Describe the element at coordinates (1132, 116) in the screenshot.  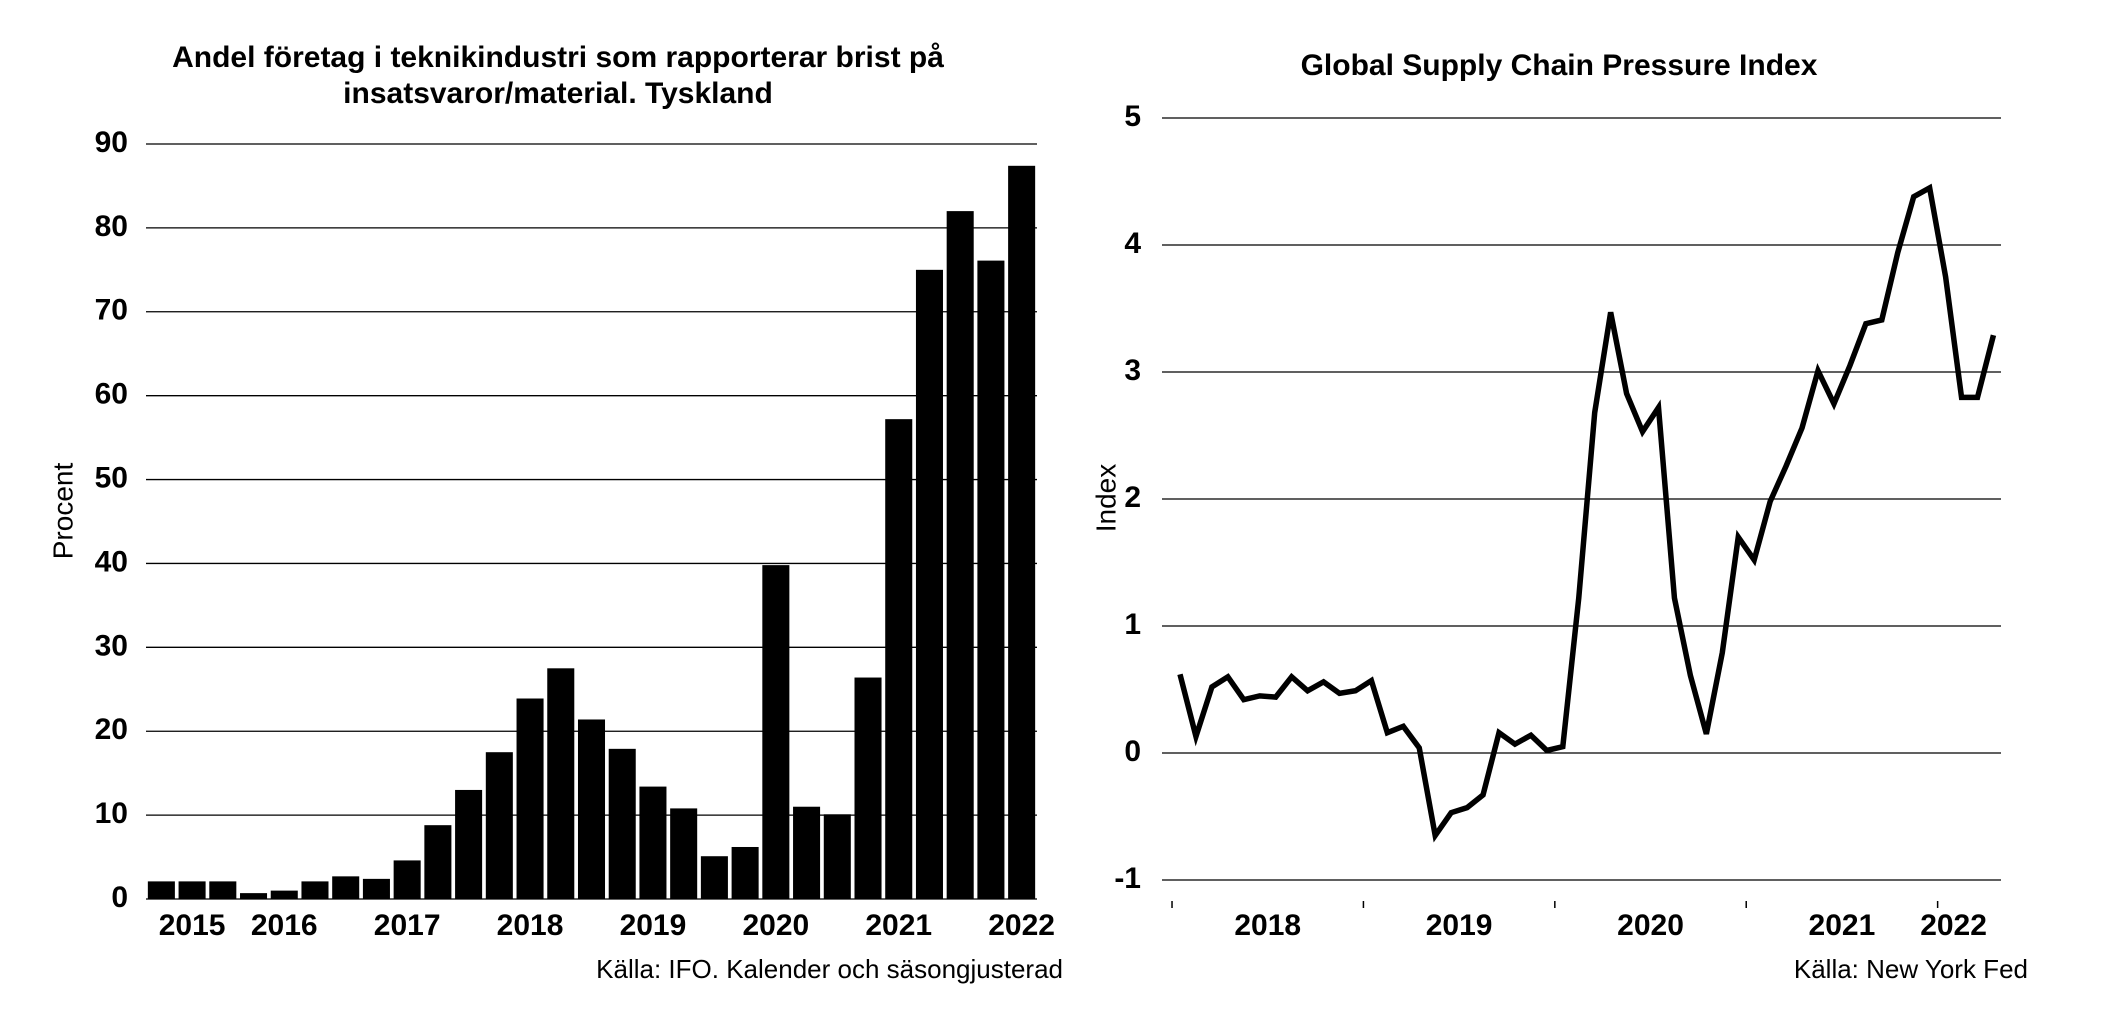
I see `y-tick-label: 5` at that location.